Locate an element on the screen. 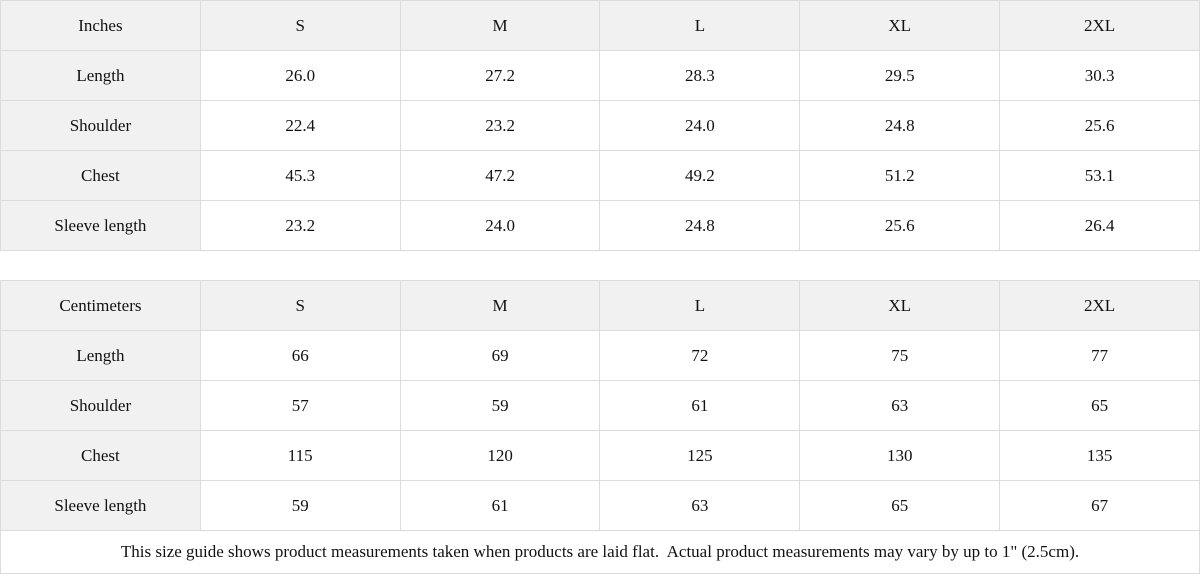  unit-header-cell: Inches is located at coordinates (100, 25).